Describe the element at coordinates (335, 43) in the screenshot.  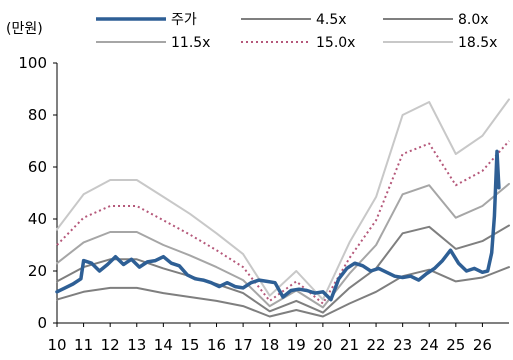
I see `legend-label-15-0x: 15.0x` at that location.